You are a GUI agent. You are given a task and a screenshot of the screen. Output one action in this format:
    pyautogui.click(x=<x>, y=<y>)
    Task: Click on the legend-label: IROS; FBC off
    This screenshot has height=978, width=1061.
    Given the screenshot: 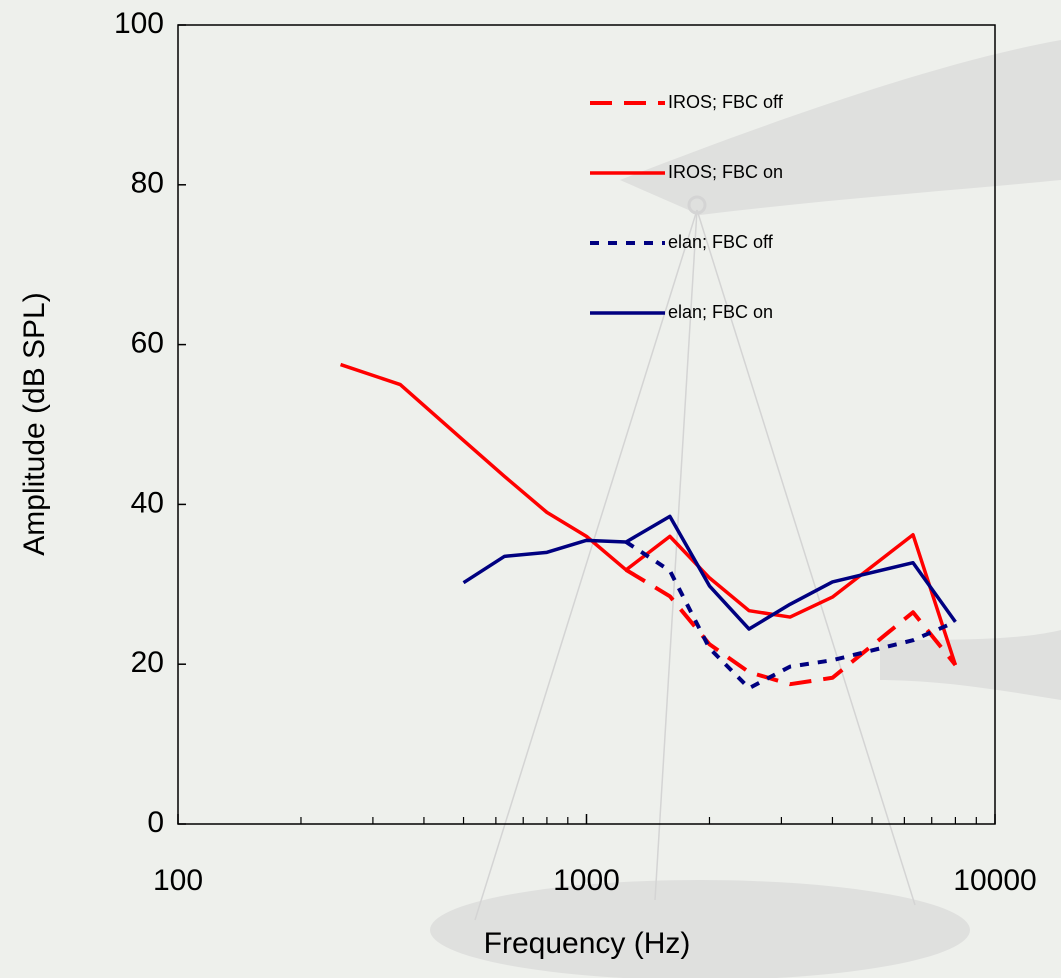 What is the action you would take?
    pyautogui.click(x=726, y=102)
    